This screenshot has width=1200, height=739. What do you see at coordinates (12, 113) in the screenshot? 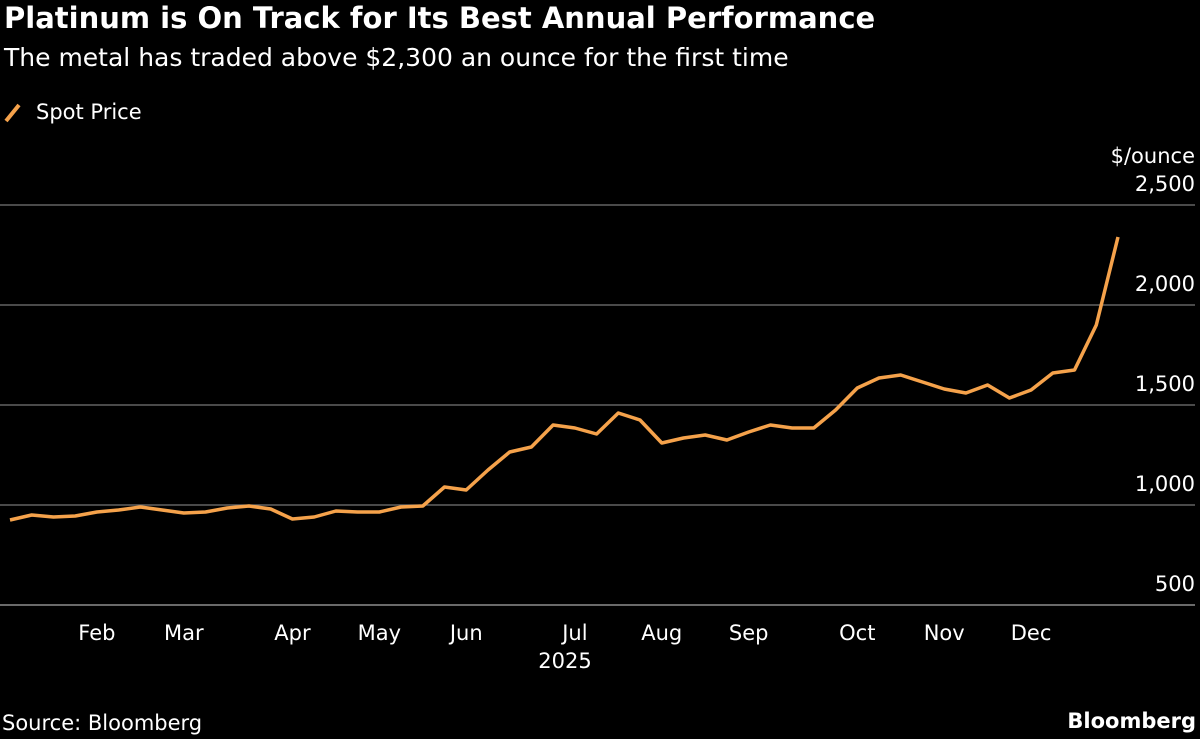
I see `legend-swatch` at bounding box center [12, 113].